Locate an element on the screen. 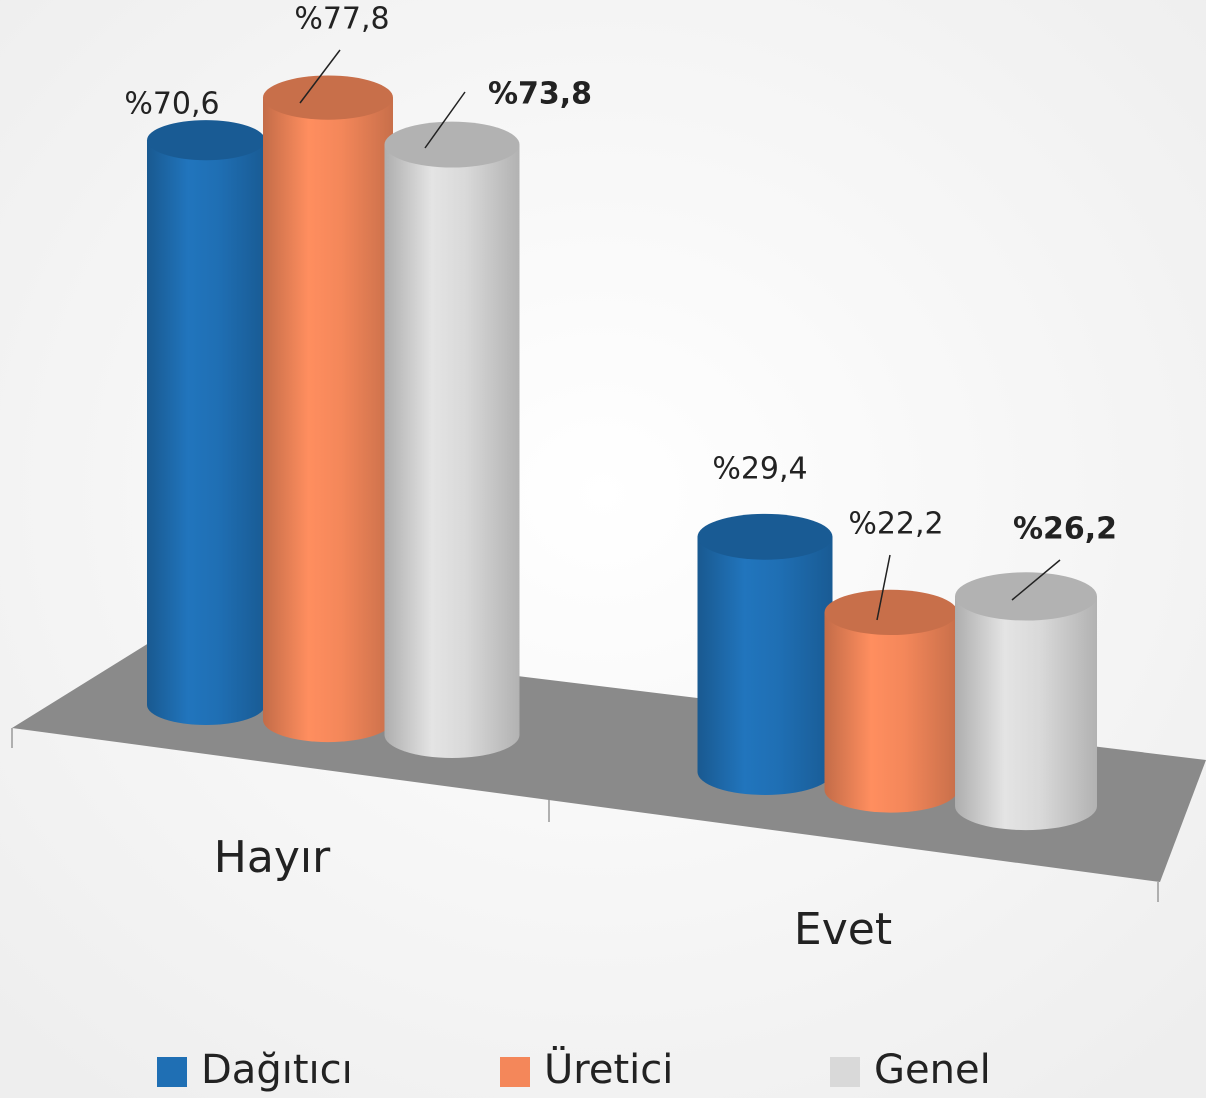 The height and width of the screenshot is (1098, 1206). legend-label: Üretici is located at coordinates (608, 1069).